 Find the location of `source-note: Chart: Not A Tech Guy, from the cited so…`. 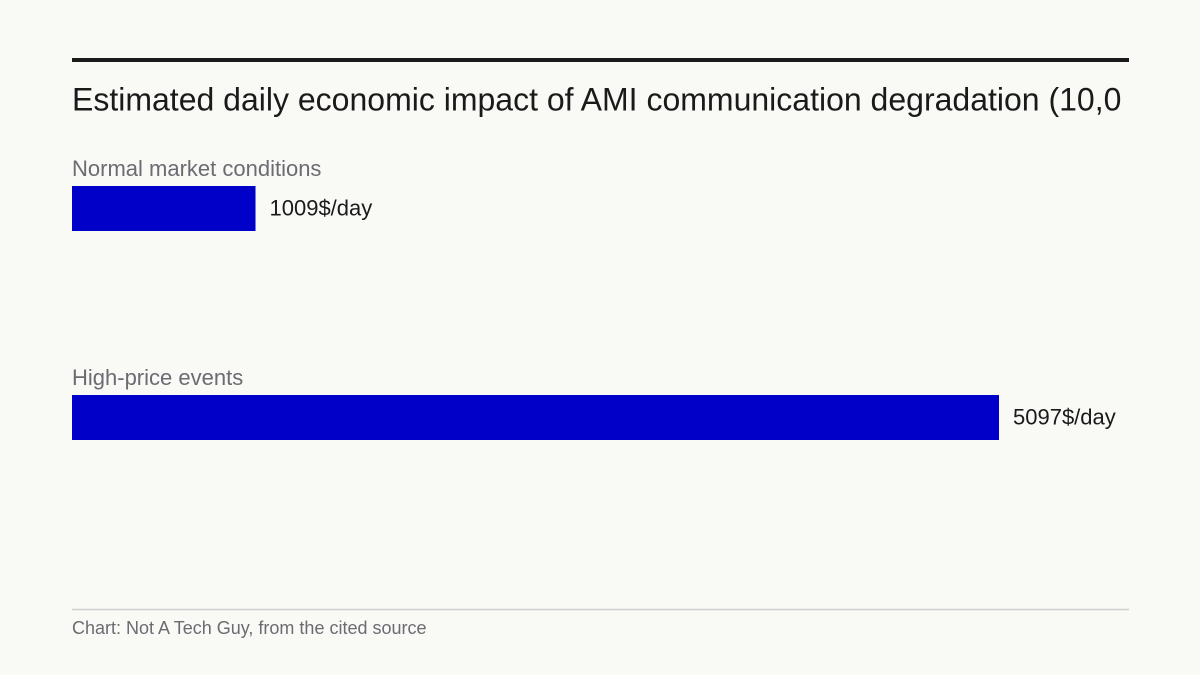

source-note: Chart: Not A Tech Guy, from the cited so… is located at coordinates (249, 628).